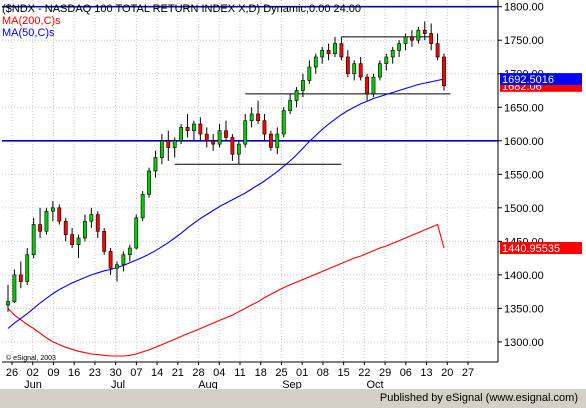  What do you see at coordinates (468, 373) in the screenshot?
I see `x-tick-label: 27` at bounding box center [468, 373].